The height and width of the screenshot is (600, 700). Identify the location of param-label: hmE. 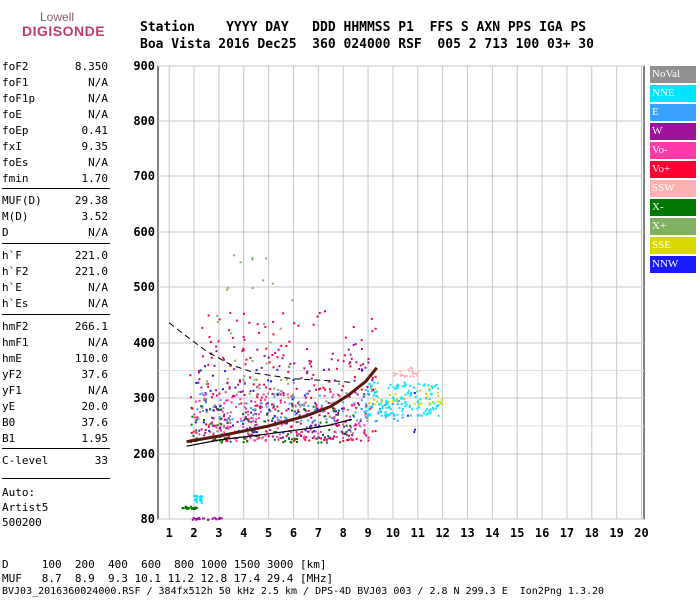
(12, 358).